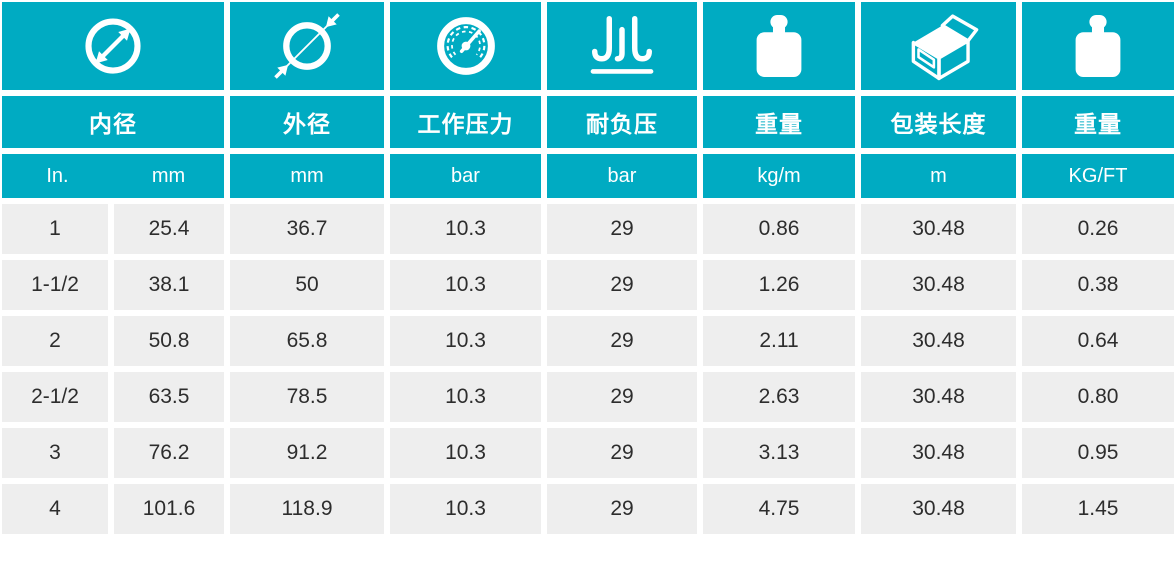 The height and width of the screenshot is (583, 1176). Describe the element at coordinates (55, 397) in the screenshot. I see `table-cell: 2-1/2` at that location.